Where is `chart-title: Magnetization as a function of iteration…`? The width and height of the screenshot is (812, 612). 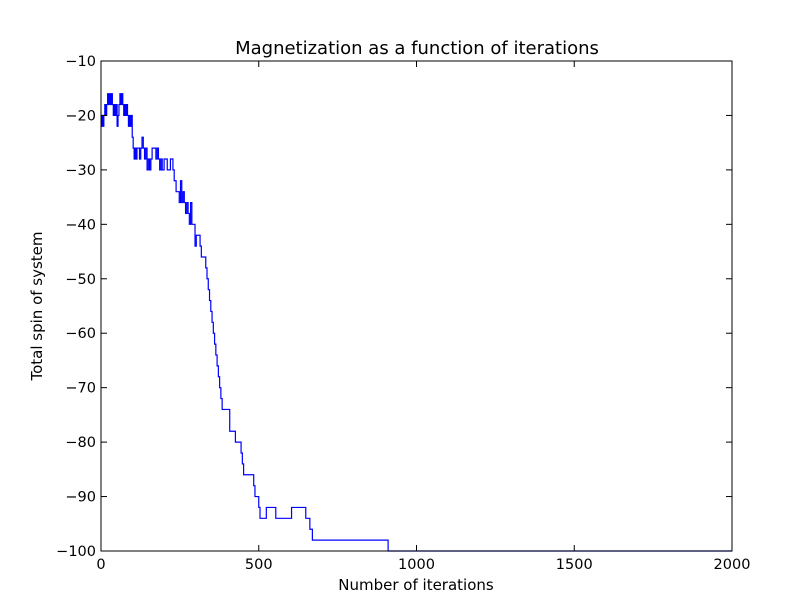
chart-title: Magnetization as a function of iteration… is located at coordinates (417, 48).